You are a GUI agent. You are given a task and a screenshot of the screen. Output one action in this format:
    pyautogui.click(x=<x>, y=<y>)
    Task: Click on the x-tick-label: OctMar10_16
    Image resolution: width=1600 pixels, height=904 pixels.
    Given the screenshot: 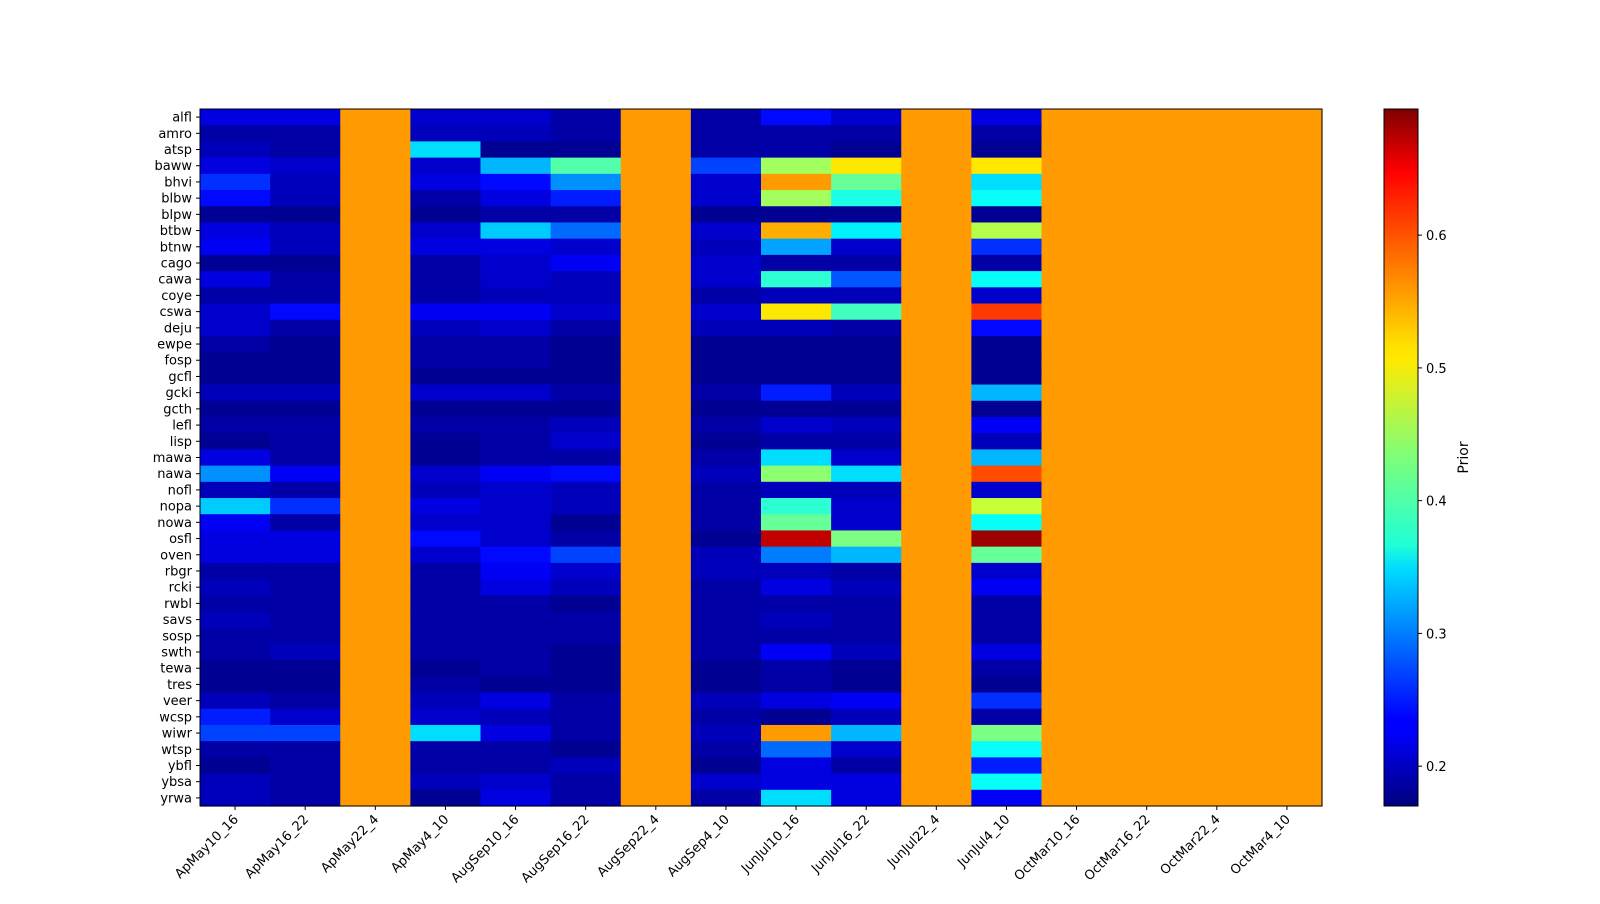 What is the action you would take?
    pyautogui.click(x=1048, y=848)
    